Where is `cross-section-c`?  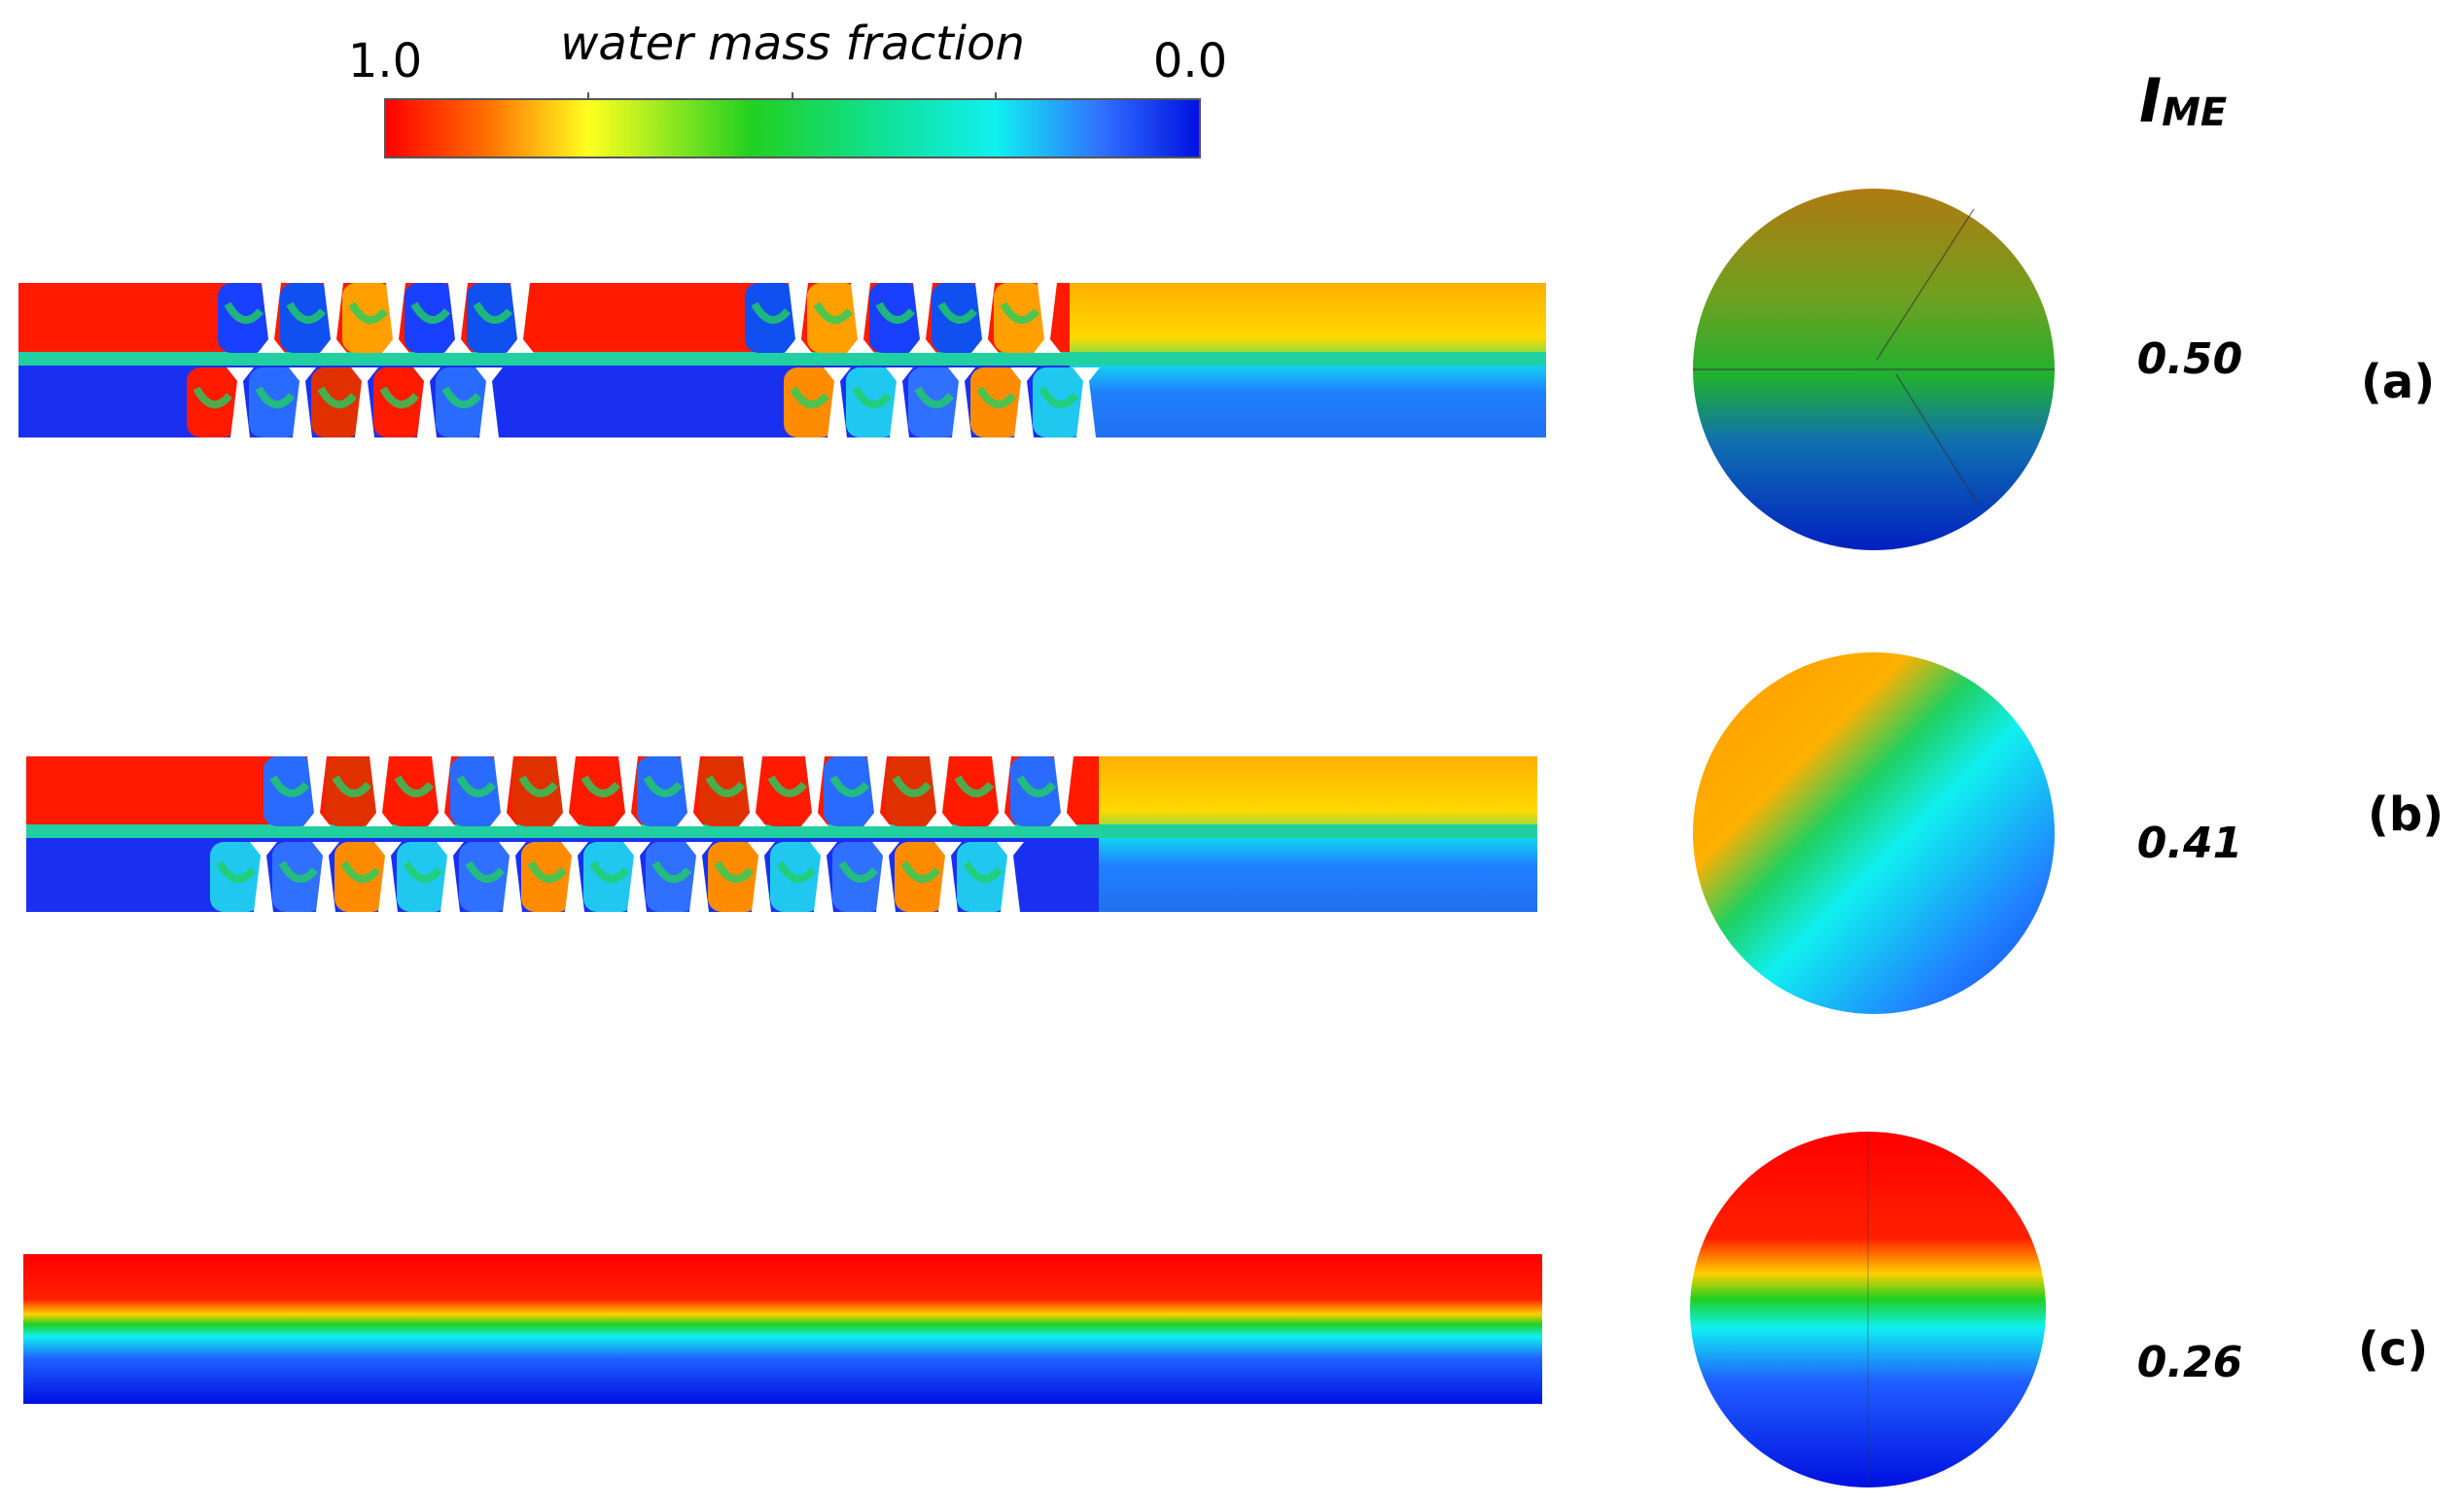 cross-section-c is located at coordinates (1868, 1309).